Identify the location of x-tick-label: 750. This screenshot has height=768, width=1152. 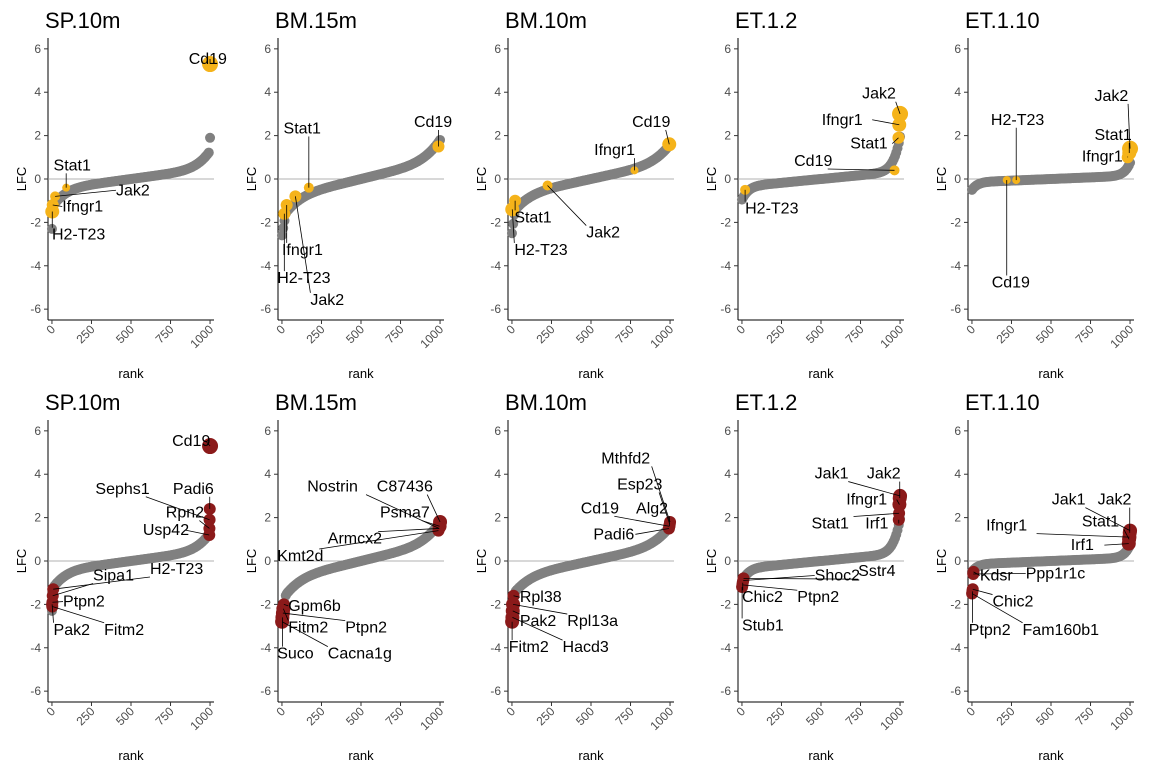
(1085, 334).